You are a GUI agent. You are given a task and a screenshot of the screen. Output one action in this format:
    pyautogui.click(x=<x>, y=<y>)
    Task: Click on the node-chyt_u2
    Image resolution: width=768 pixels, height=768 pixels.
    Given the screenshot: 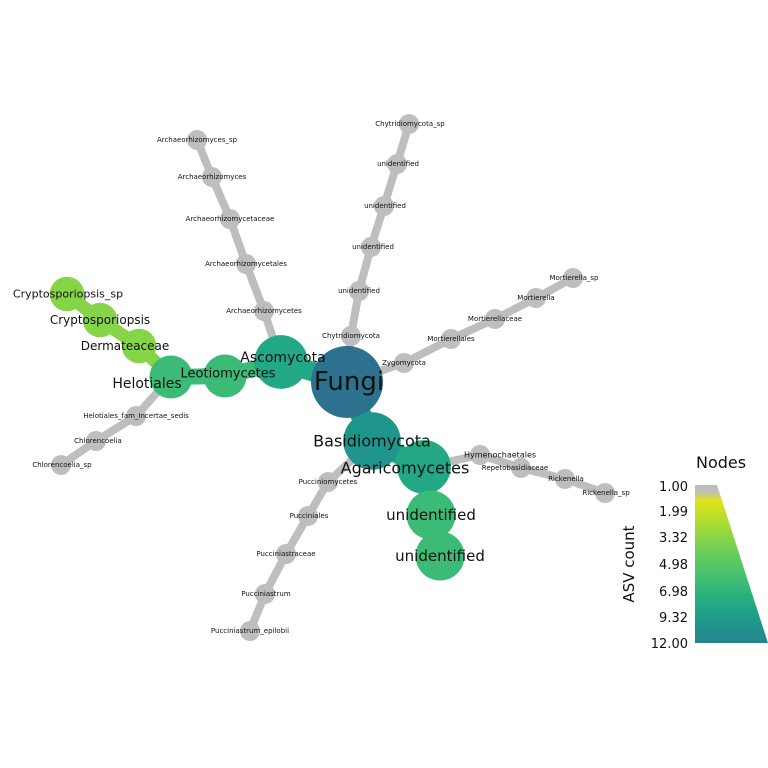 What is the action you would take?
    pyautogui.click(x=371, y=247)
    